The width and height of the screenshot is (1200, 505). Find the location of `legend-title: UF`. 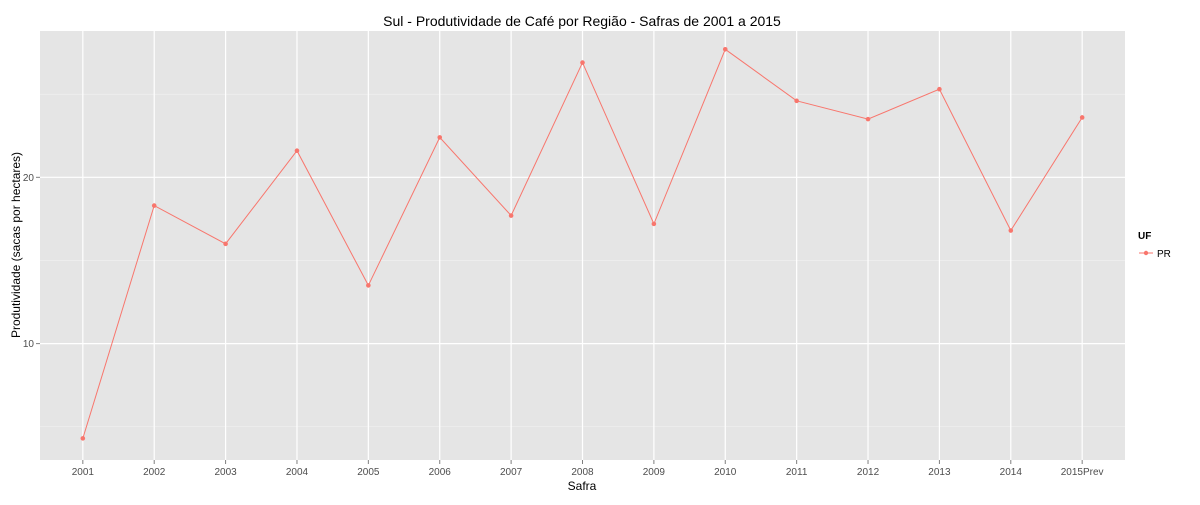

legend-title: UF is located at coordinates (1144, 236).